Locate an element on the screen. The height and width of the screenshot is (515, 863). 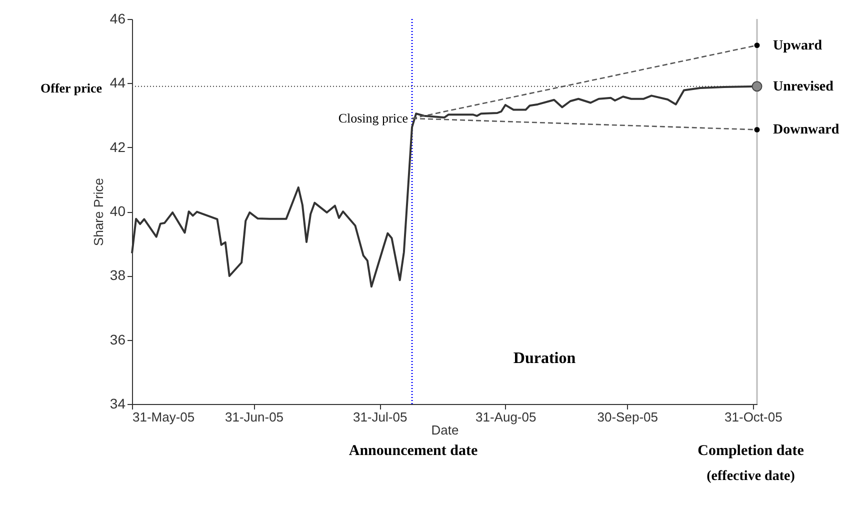
y-tick-label: 42 is located at coordinates (118, 146).